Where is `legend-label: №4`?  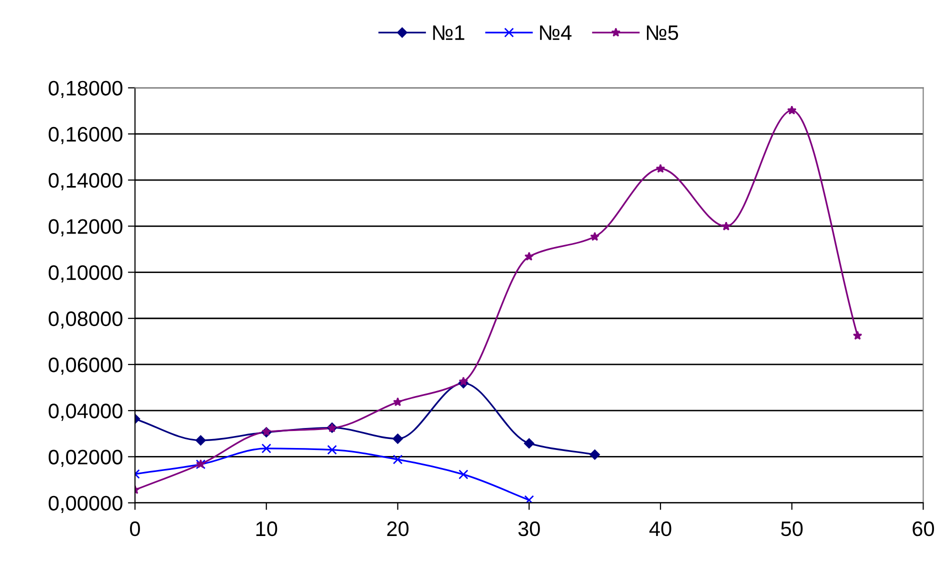
legend-label: №4 is located at coordinates (556, 33).